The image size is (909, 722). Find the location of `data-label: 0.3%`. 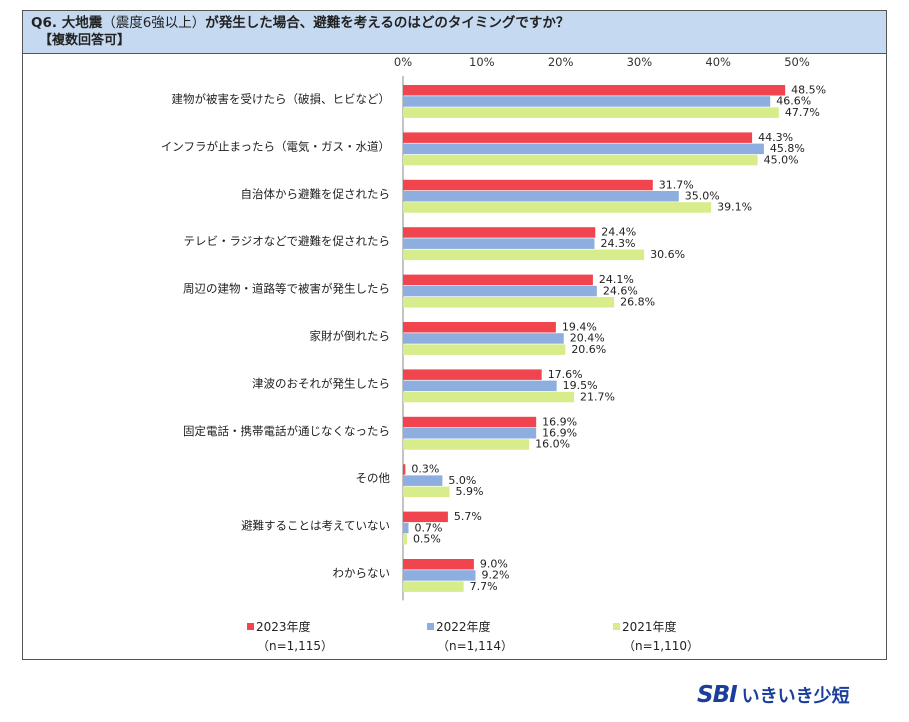

data-label: 0.3% is located at coordinates (425, 469).